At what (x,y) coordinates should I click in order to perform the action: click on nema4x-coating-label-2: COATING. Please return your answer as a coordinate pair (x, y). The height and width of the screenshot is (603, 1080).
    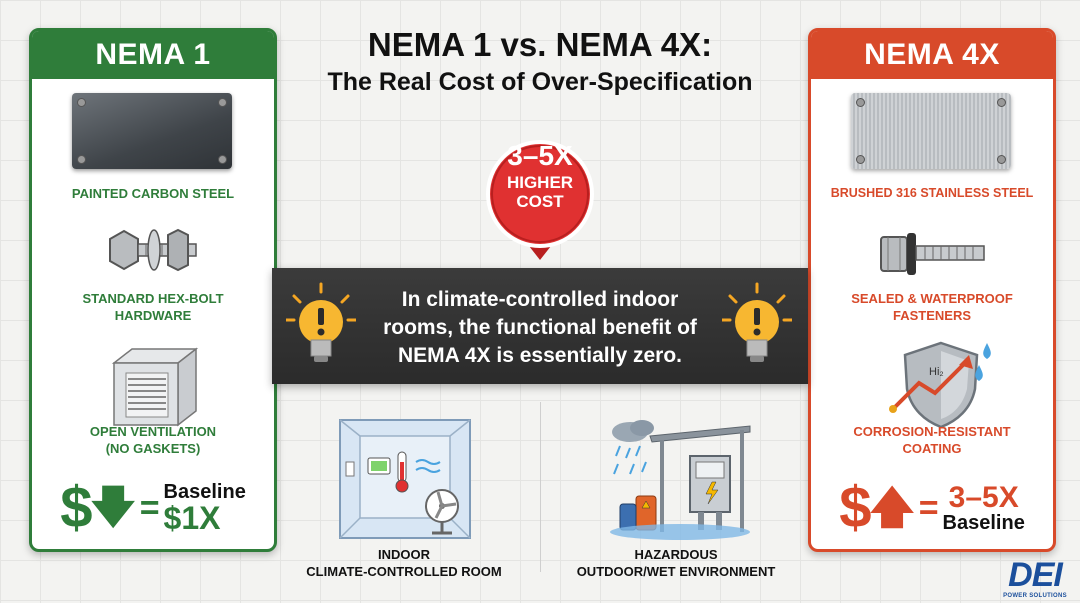
    Looking at the image, I should click on (932, 448).